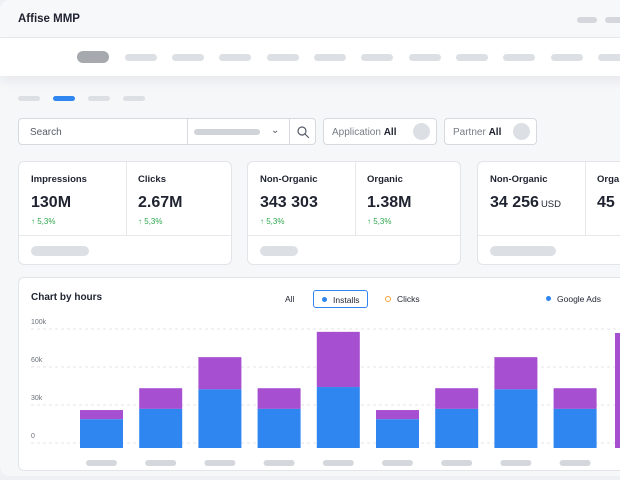  What do you see at coordinates (37, 398) in the screenshot?
I see `y-tick-label: 30k` at bounding box center [37, 398].